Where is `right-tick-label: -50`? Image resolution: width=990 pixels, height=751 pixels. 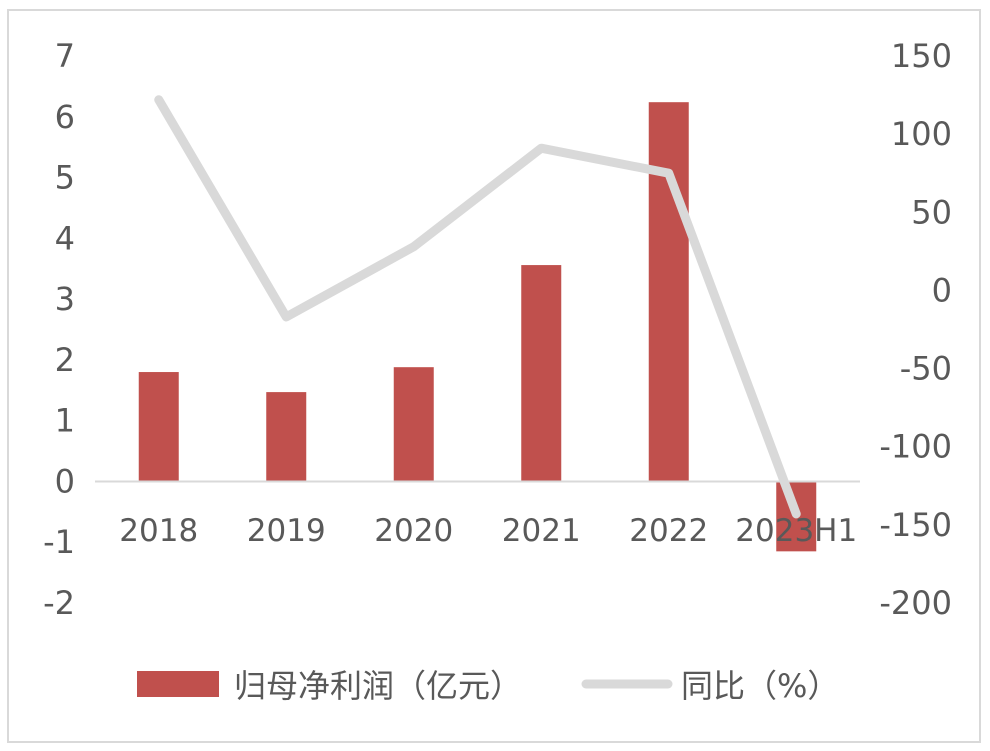 right-tick-label: -50 is located at coordinates (926, 369).